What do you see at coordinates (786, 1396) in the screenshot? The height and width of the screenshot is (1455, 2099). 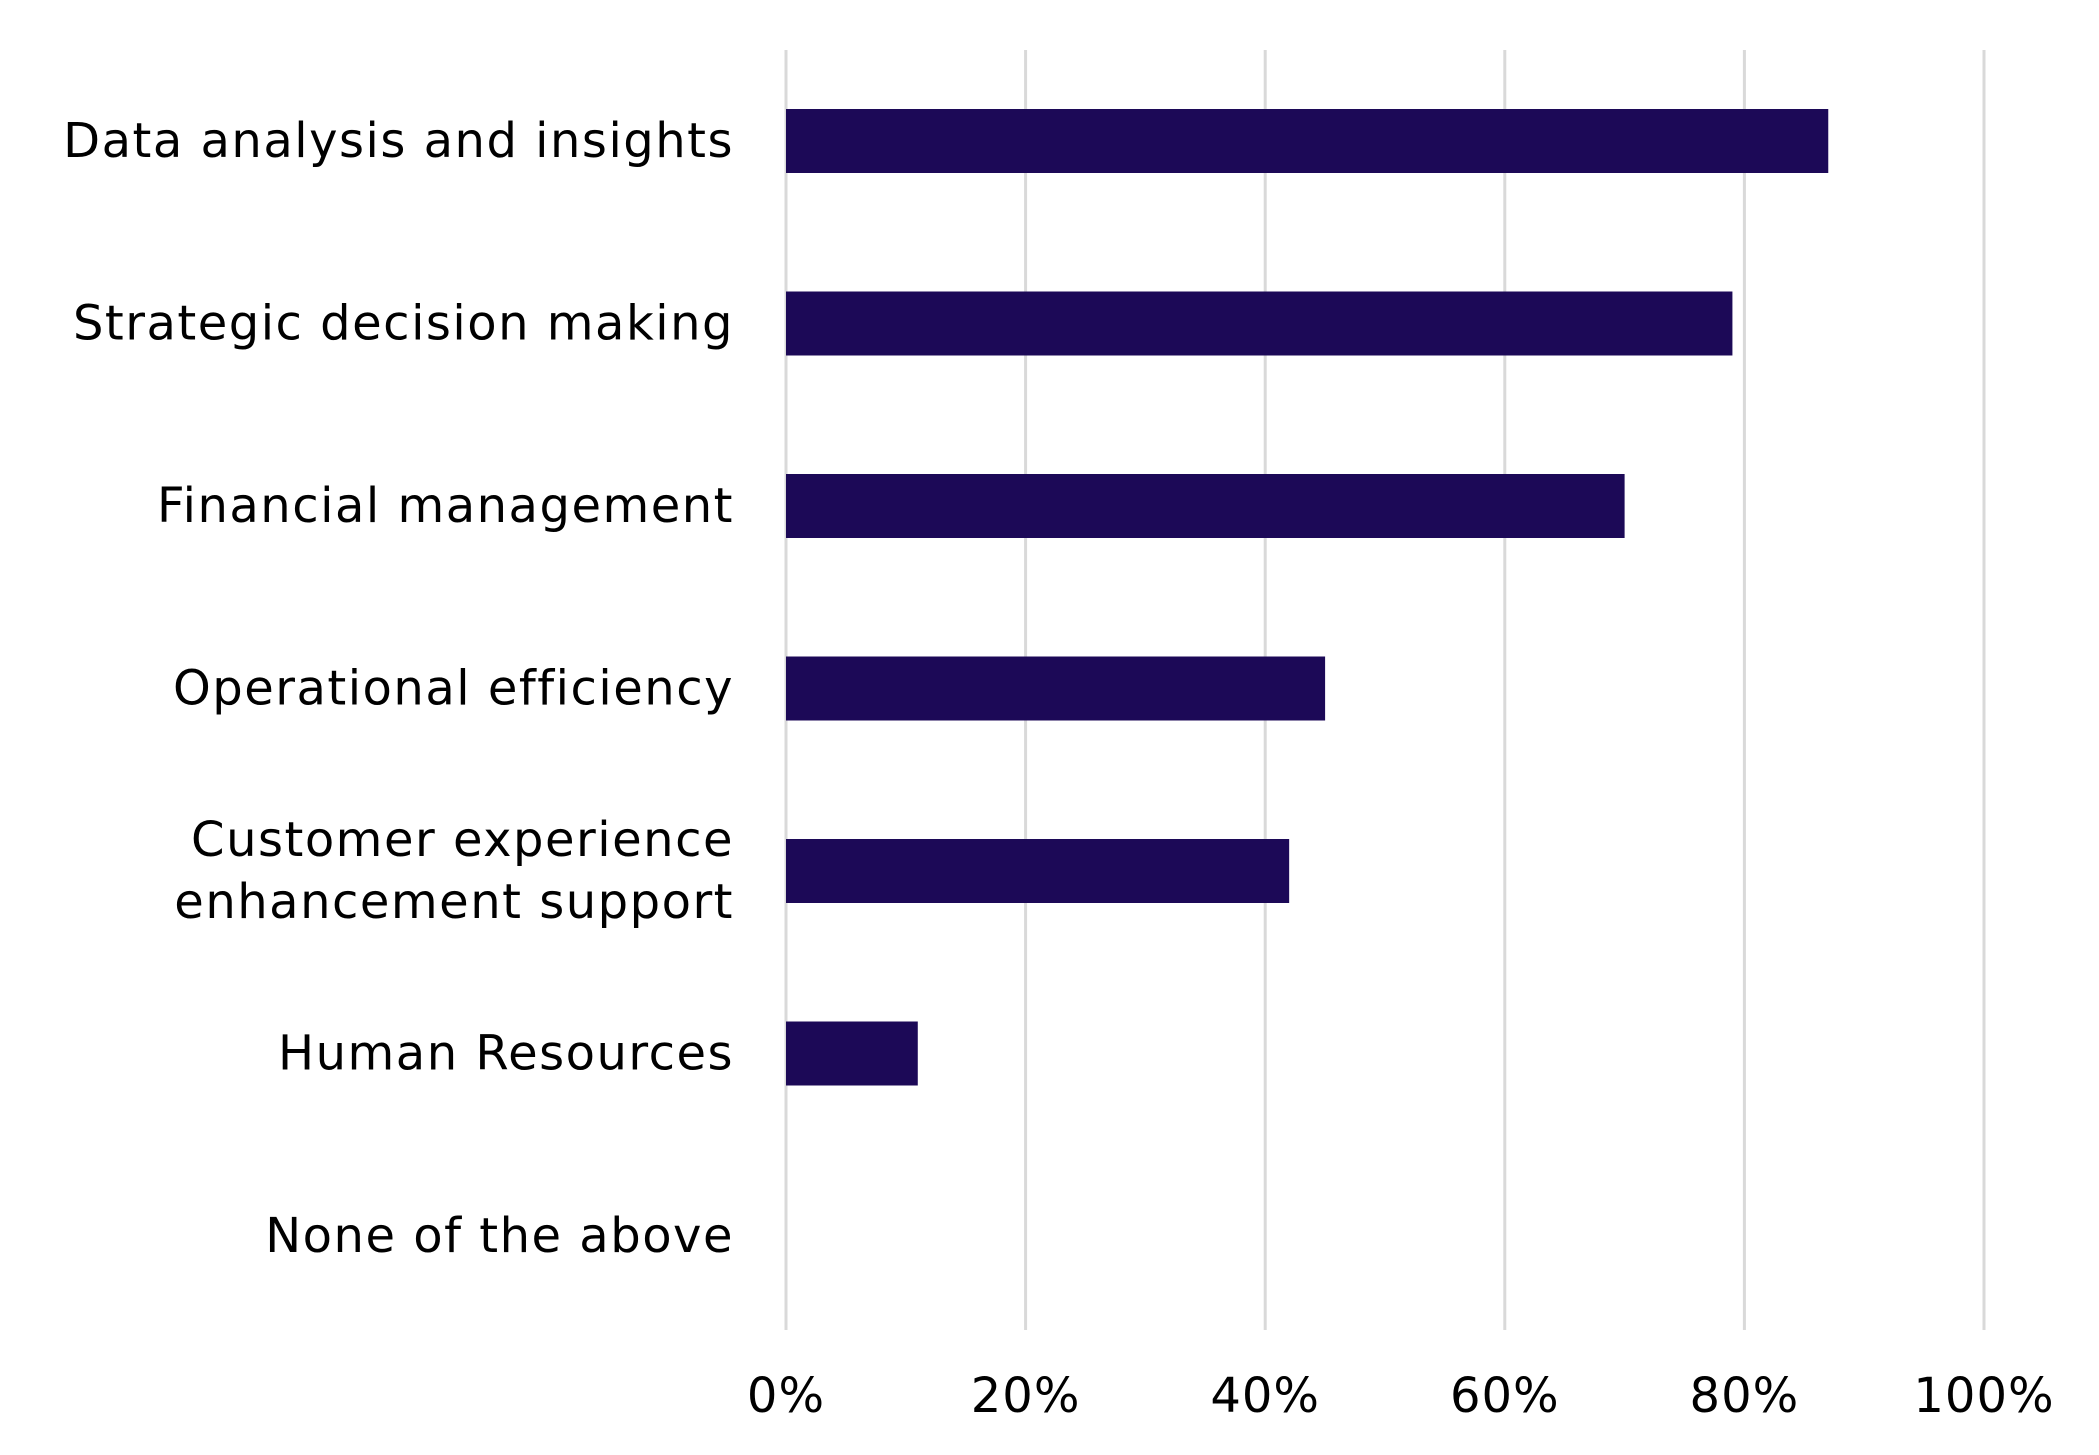 I see `x-tick-label: 0%` at bounding box center [786, 1396].